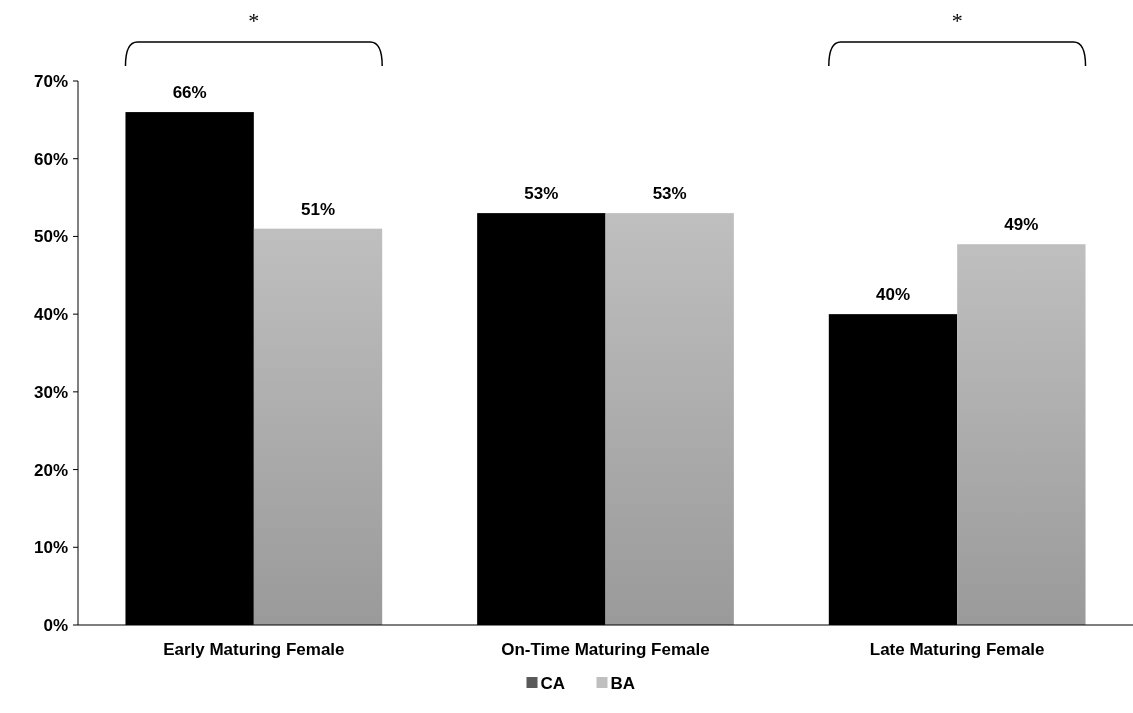 The height and width of the screenshot is (713, 1133). I want to click on text: 66%, so click(189, 93).